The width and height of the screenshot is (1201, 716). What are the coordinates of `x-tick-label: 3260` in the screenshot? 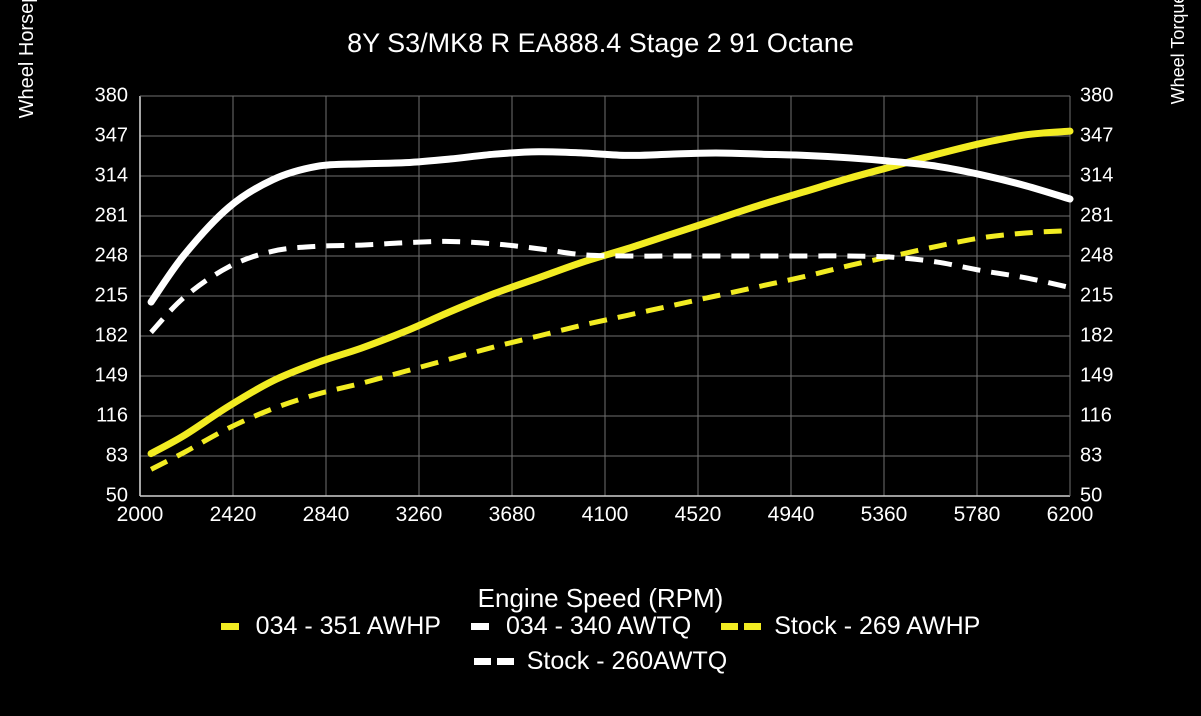 It's located at (419, 514).